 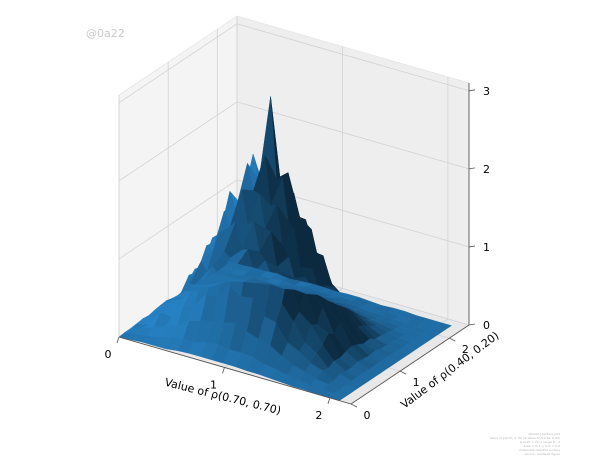 I want to click on x-tick-label: 0, so click(x=108, y=354).